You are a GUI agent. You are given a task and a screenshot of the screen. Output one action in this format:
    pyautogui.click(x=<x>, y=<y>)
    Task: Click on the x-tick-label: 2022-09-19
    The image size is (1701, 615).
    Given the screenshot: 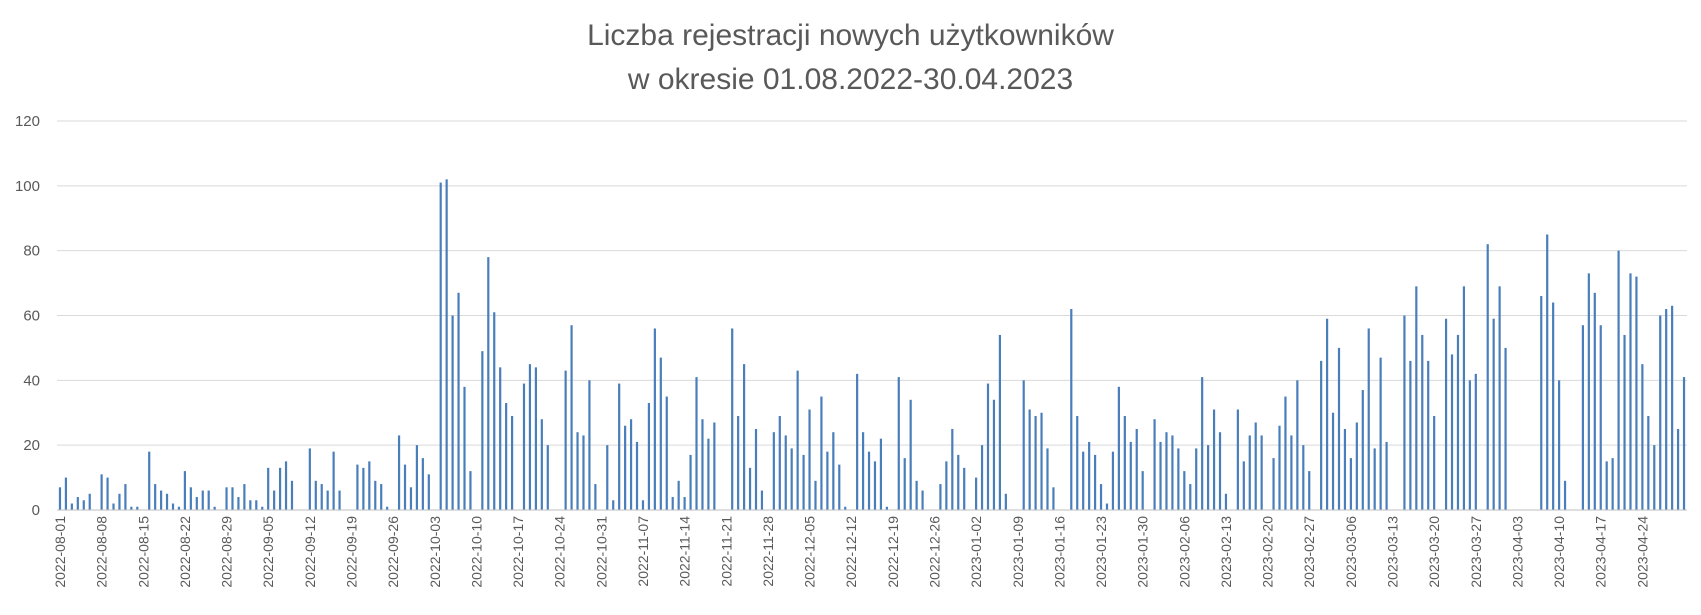 What is the action you would take?
    pyautogui.click(x=351, y=552)
    